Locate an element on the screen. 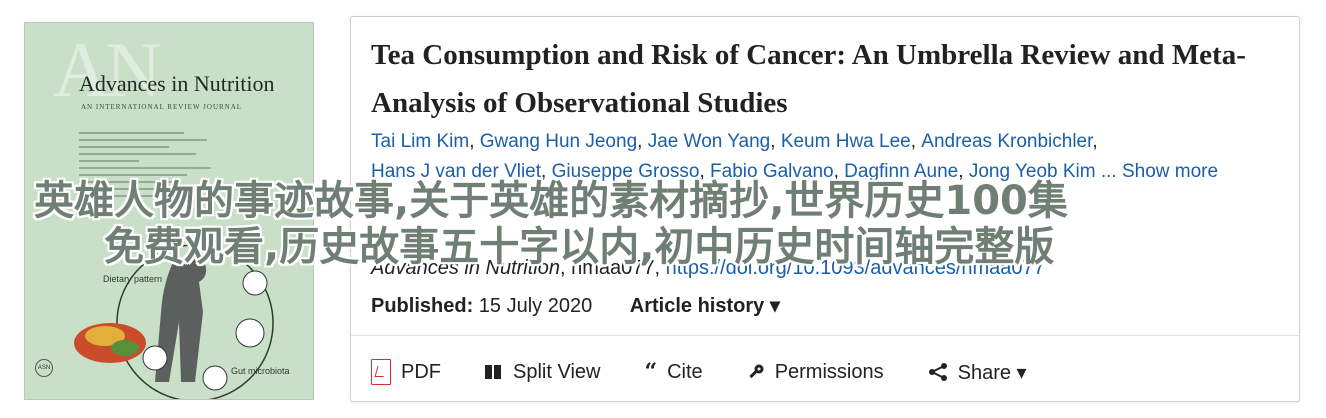 The image size is (1326, 418). pdf-label: PDF is located at coordinates (421, 371).